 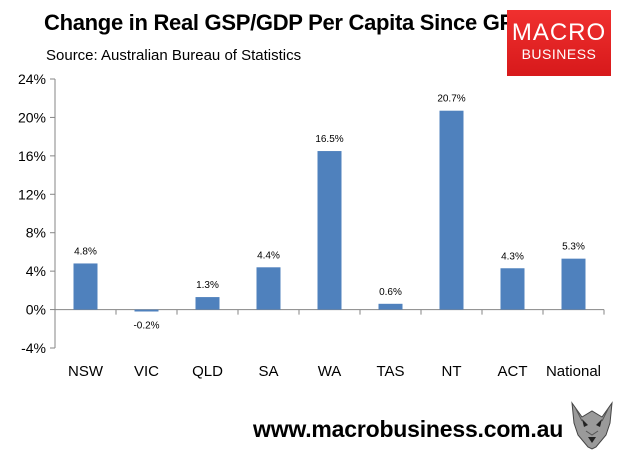 What do you see at coordinates (32, 117) in the screenshot?
I see `y-tick-label: 20%` at bounding box center [32, 117].